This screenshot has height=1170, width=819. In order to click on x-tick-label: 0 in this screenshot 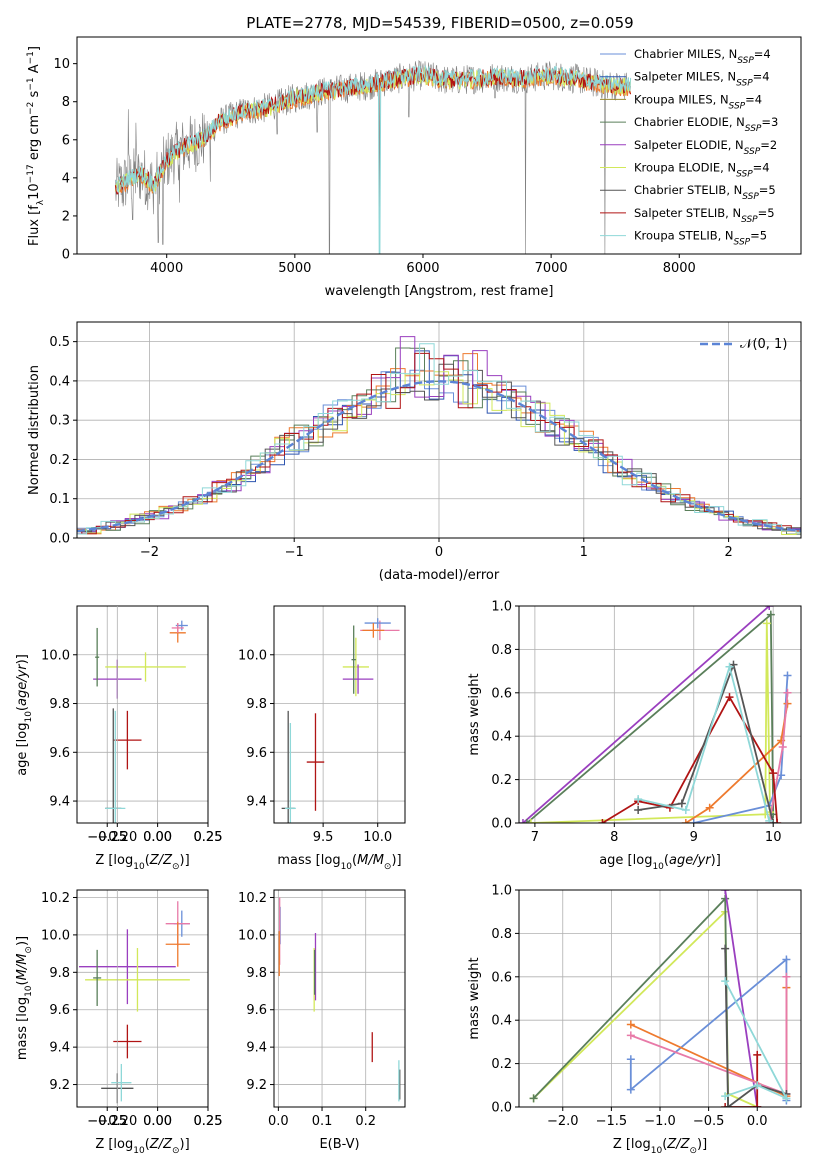, I will do `click(439, 552)`.